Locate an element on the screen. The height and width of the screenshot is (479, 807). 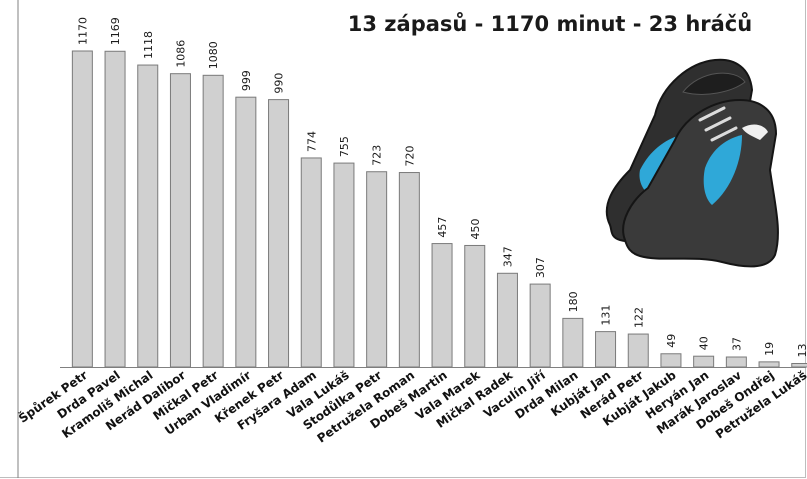
data-label: 1118 is located at coordinates (148, 45).